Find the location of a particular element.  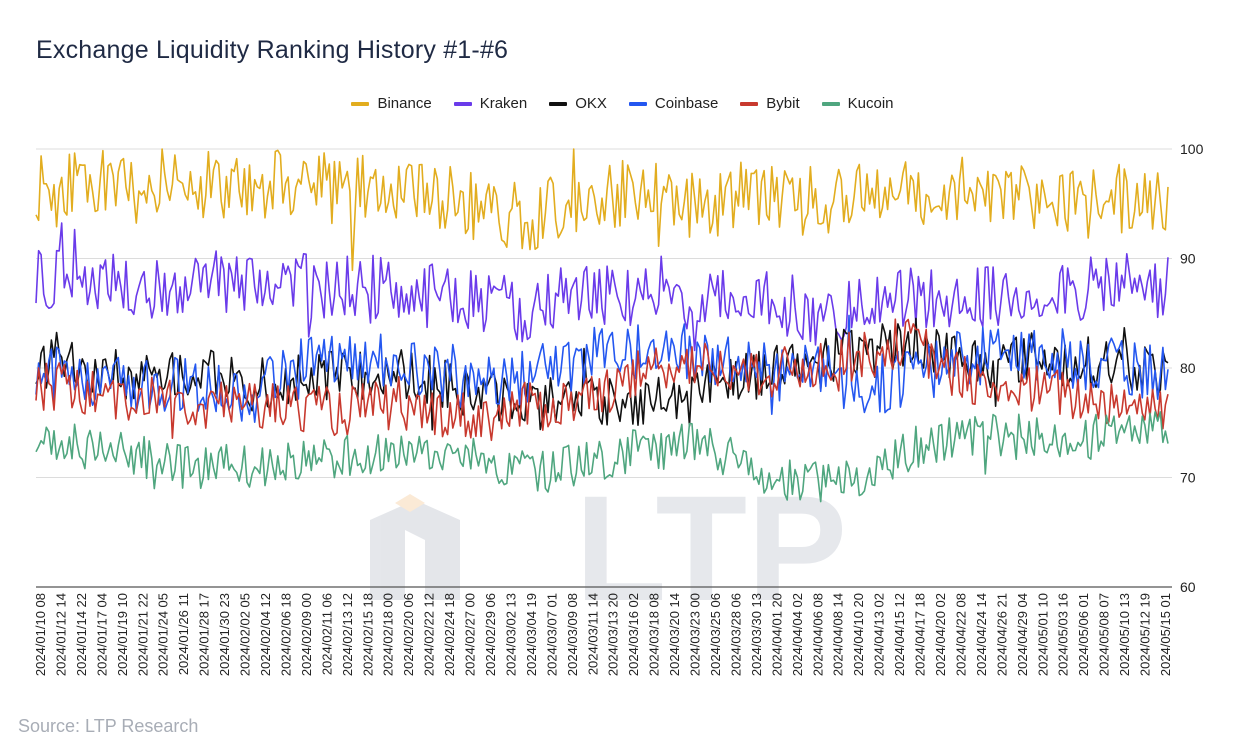

legend-label: Coinbase is located at coordinates (686, 103).